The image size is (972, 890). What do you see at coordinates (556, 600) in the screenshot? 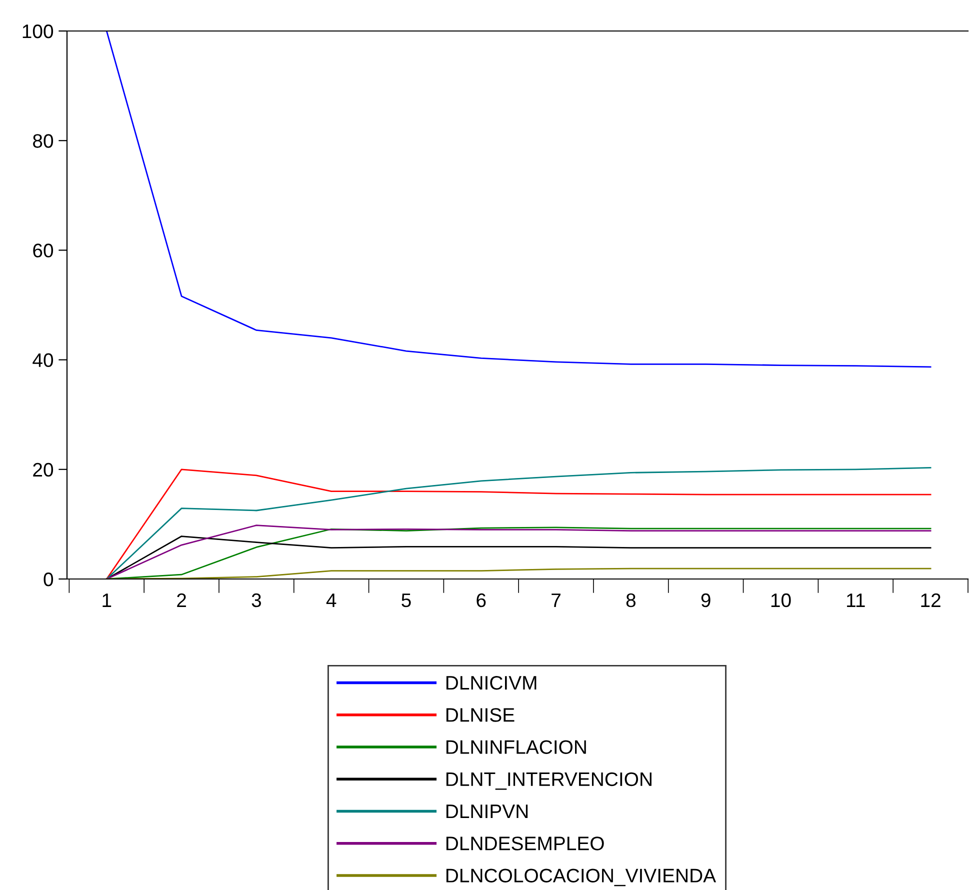
I see `x-tick-label: 7` at bounding box center [556, 600].